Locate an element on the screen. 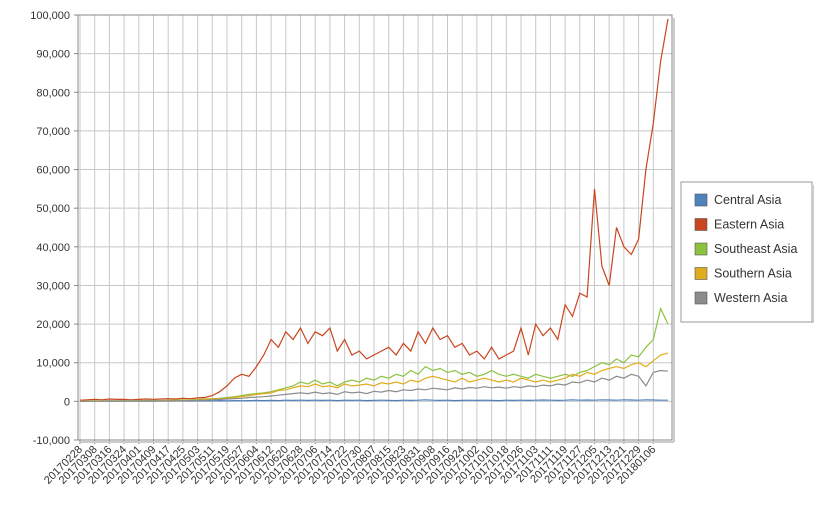 The image size is (826, 508). y-tick-label: -10,000 is located at coordinates (51, 441).